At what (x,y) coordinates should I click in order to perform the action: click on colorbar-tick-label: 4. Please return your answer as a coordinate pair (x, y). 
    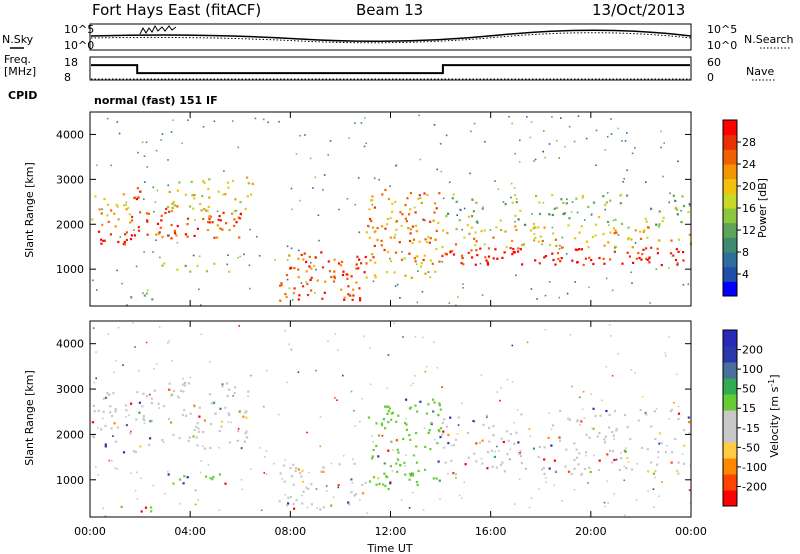
    Looking at the image, I should click on (745, 274).